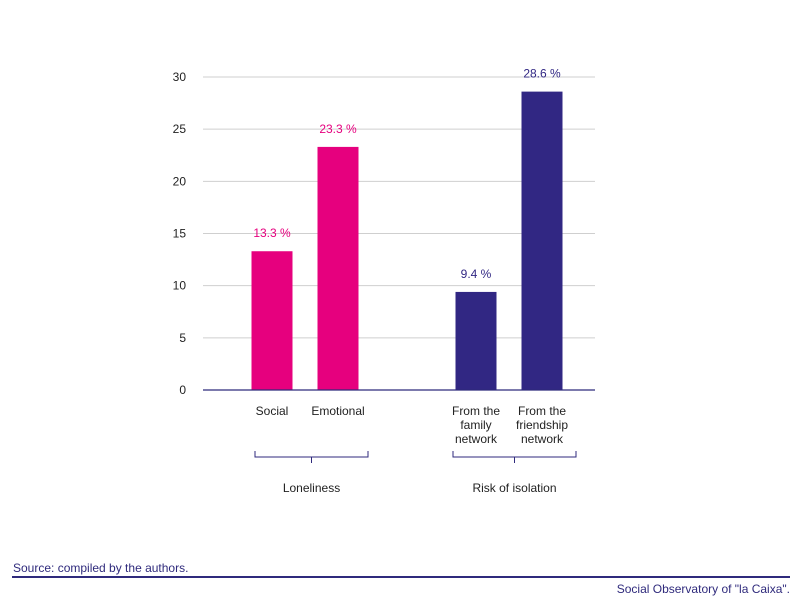 This screenshot has height=603, width=800. What do you see at coordinates (514, 488) in the screenshot?
I see `group-label: Risk of isolation` at bounding box center [514, 488].